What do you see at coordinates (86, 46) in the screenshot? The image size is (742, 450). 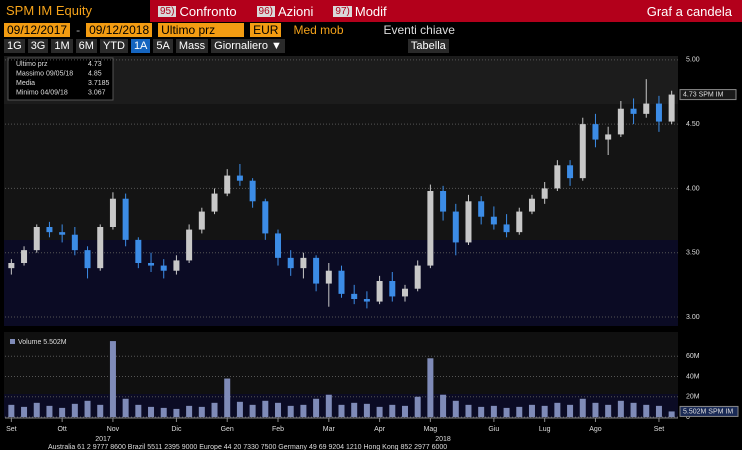 I see `period-button: 6M` at bounding box center [86, 46].